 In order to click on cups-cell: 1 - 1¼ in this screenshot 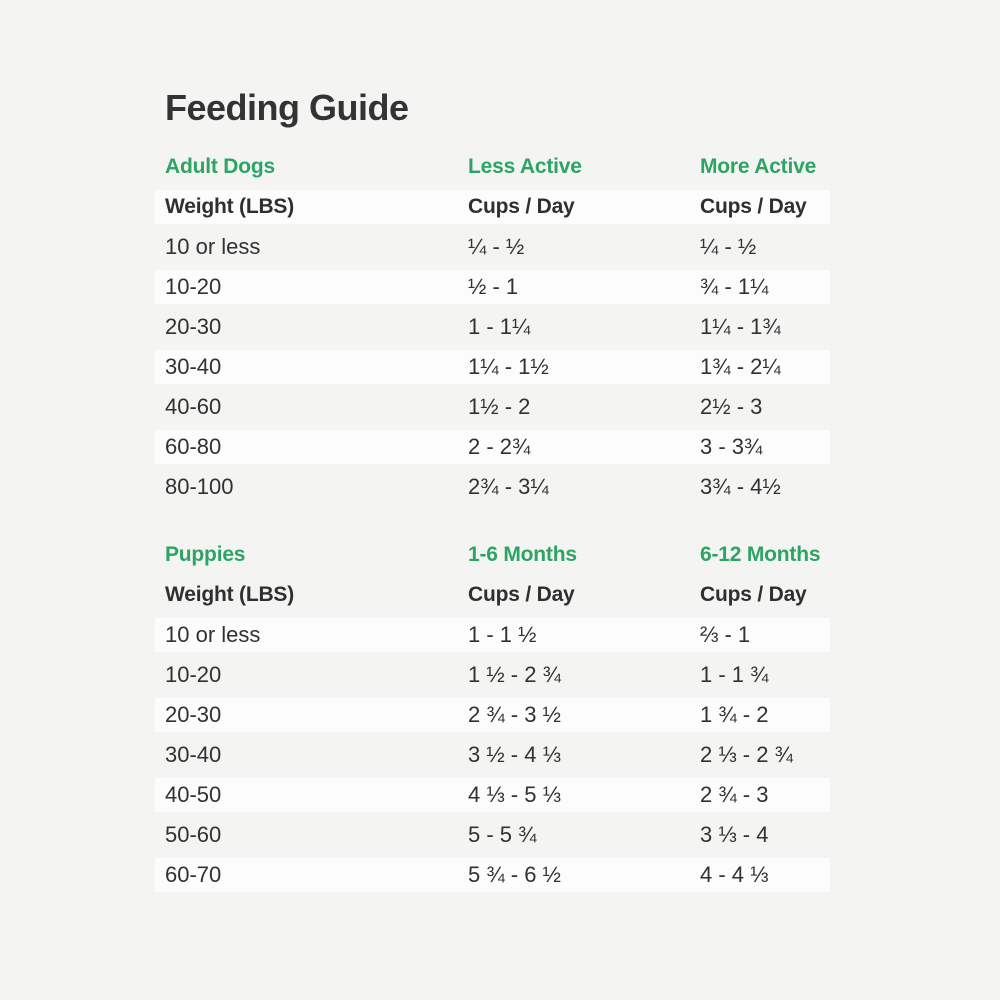, I will do `click(499, 326)`.